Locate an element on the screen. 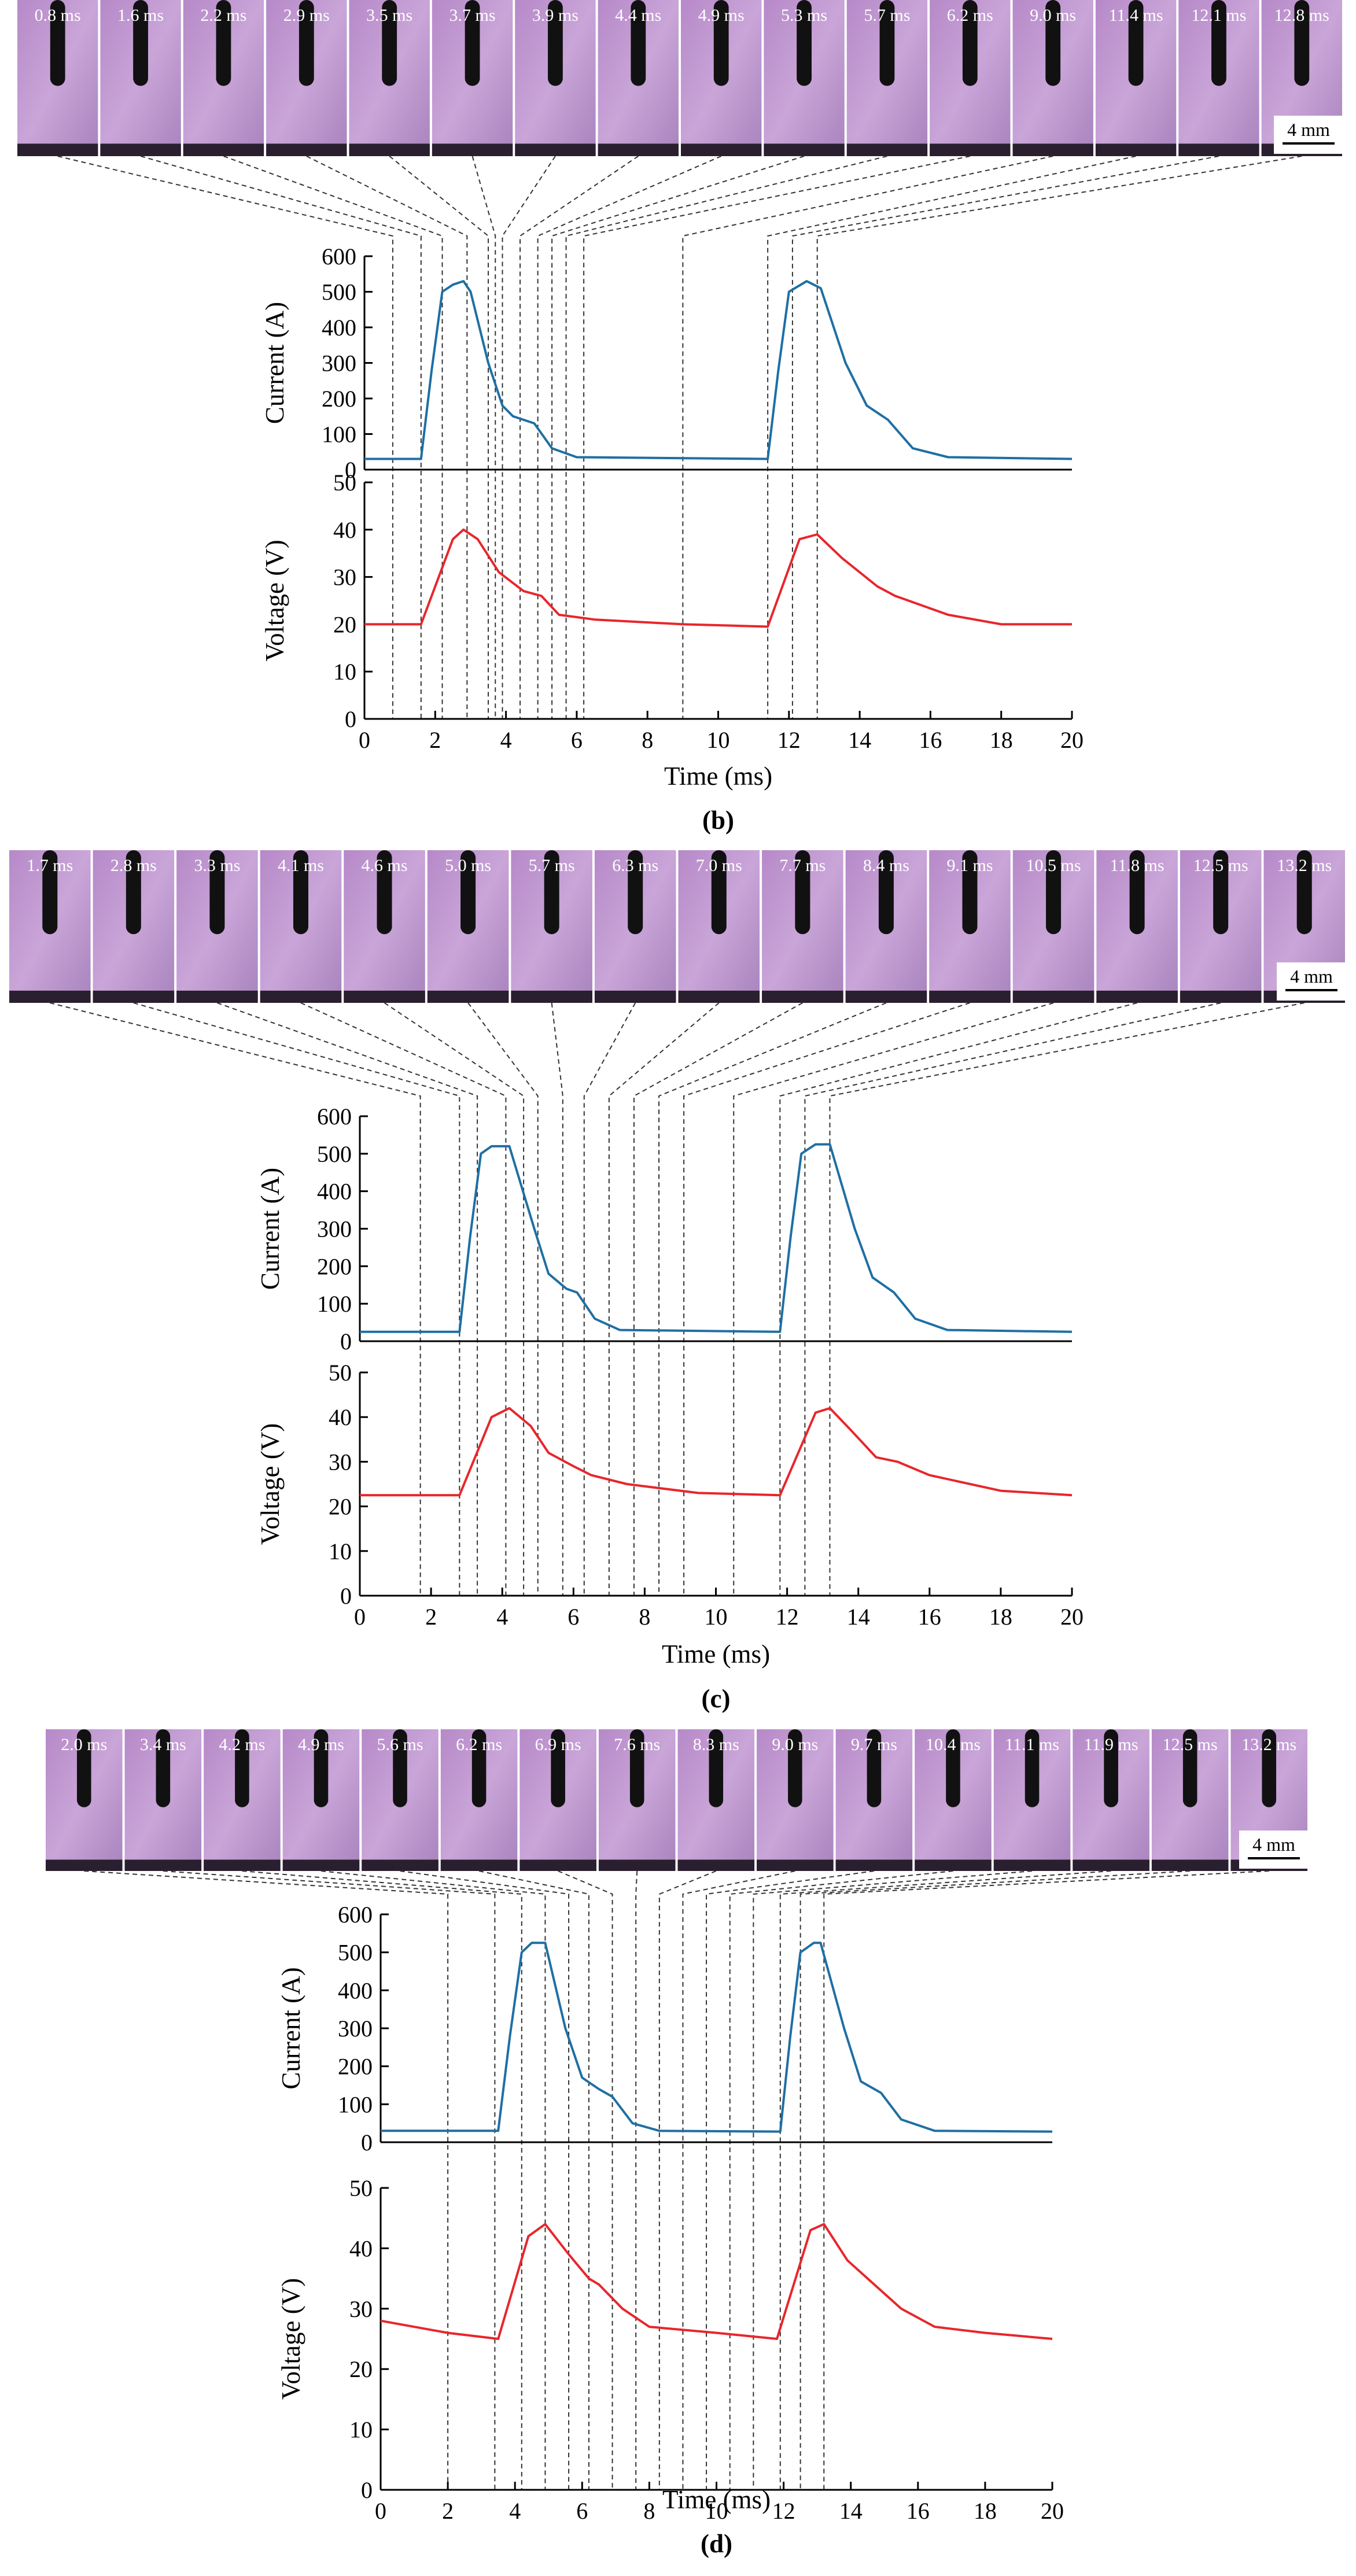  x-tick-label: 4 is located at coordinates (515, 2511).